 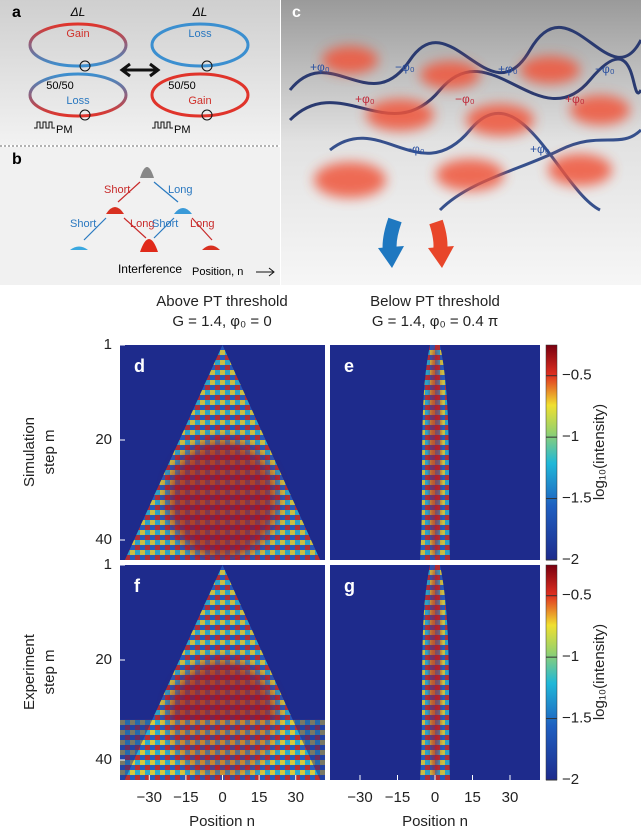 What do you see at coordinates (577, 498) in the screenshot?
I see `colorbar-tick-label: −1.5` at bounding box center [577, 498].